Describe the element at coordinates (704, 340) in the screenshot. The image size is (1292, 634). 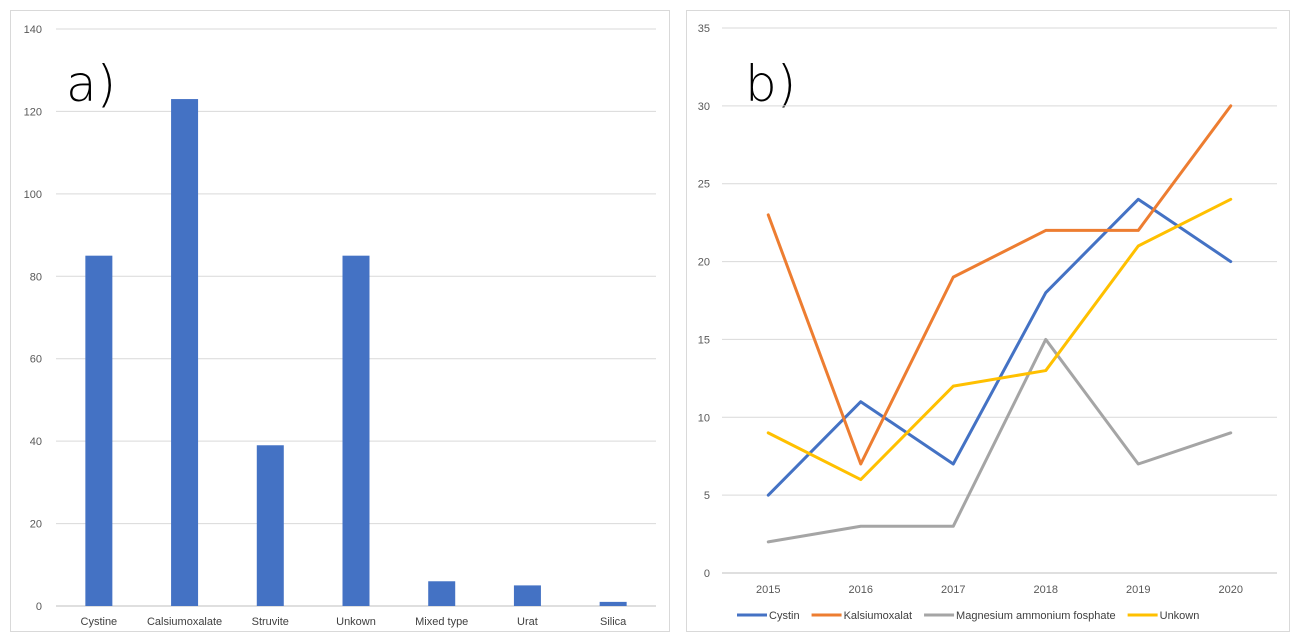
I see `y-tick-label: 15` at that location.